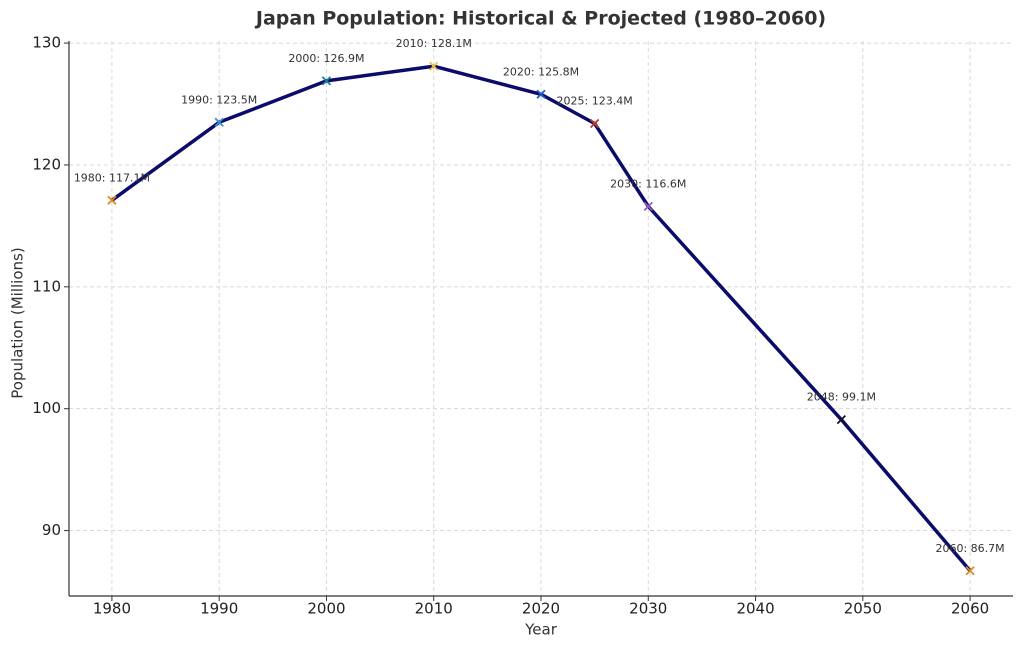 This screenshot has height=649, width=1024. What do you see at coordinates (219, 99) in the screenshot?
I see `data-label: 1990: 123.5M` at bounding box center [219, 99].